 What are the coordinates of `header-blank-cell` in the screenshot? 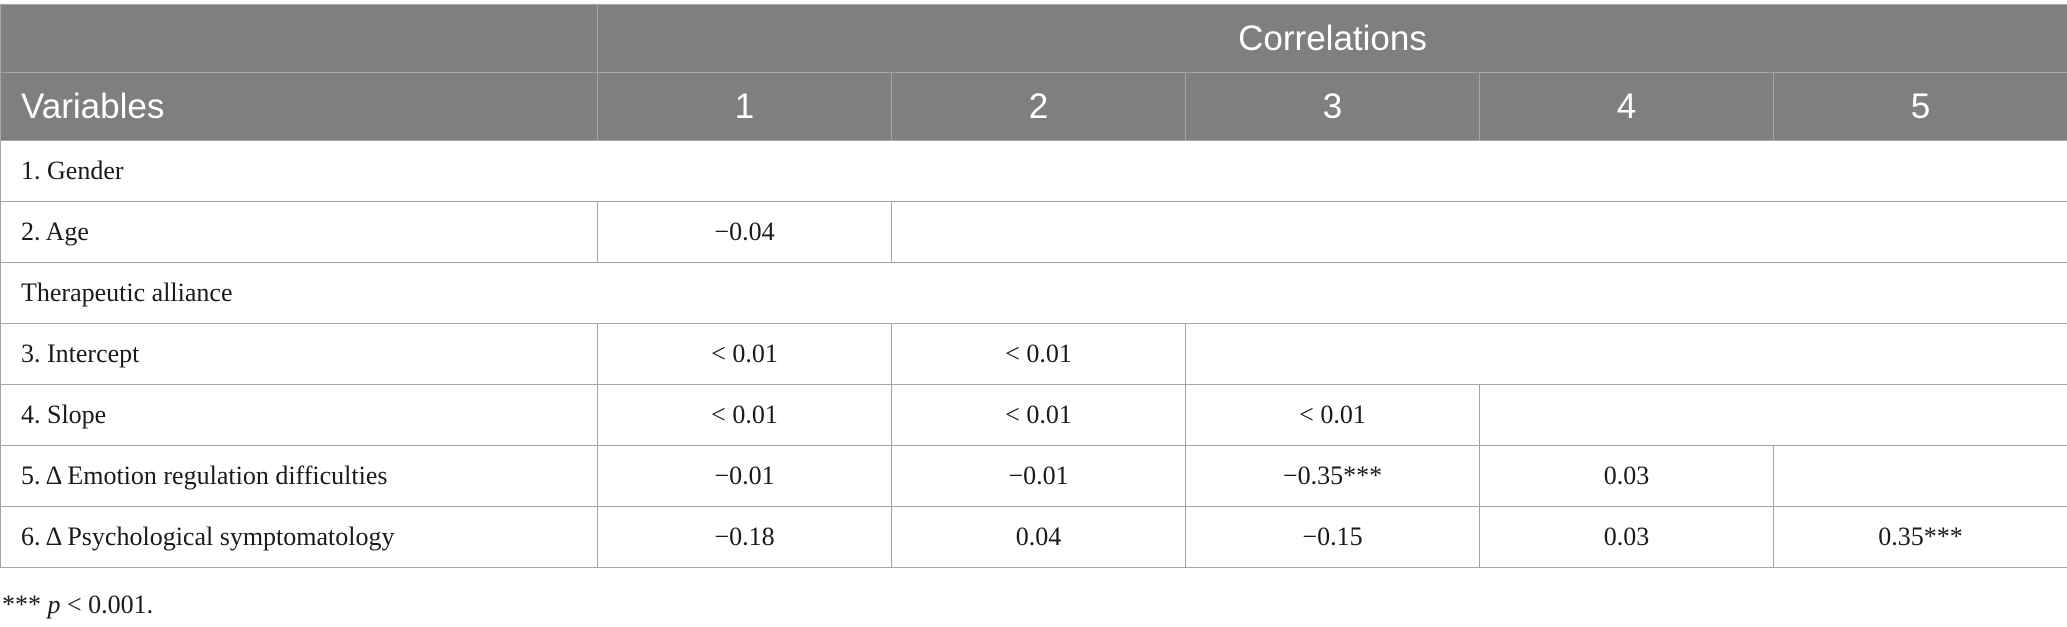 It's located at (299, 38).